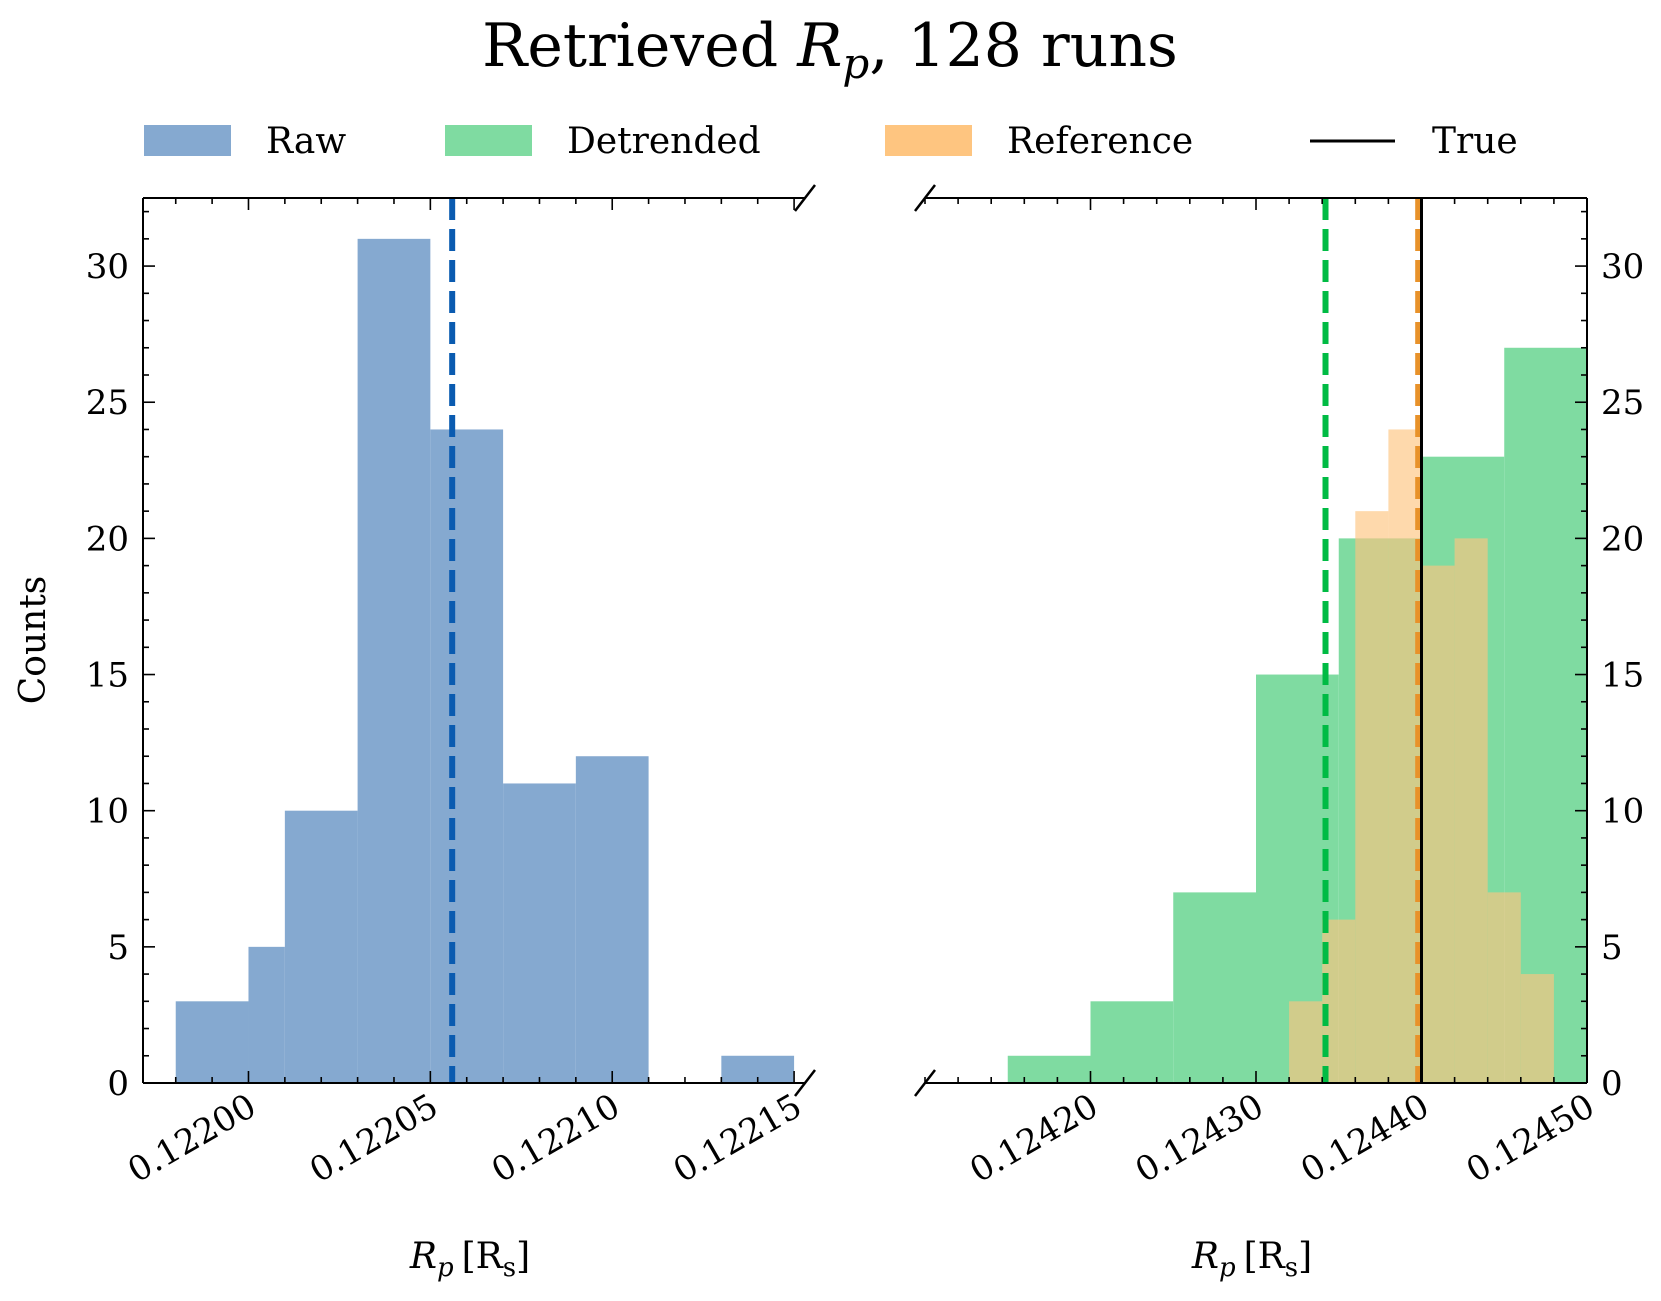 The height and width of the screenshot is (1301, 1661). What do you see at coordinates (556, 1138) in the screenshot?
I see `x-tick-label-left-2: 0.12210` at bounding box center [556, 1138].